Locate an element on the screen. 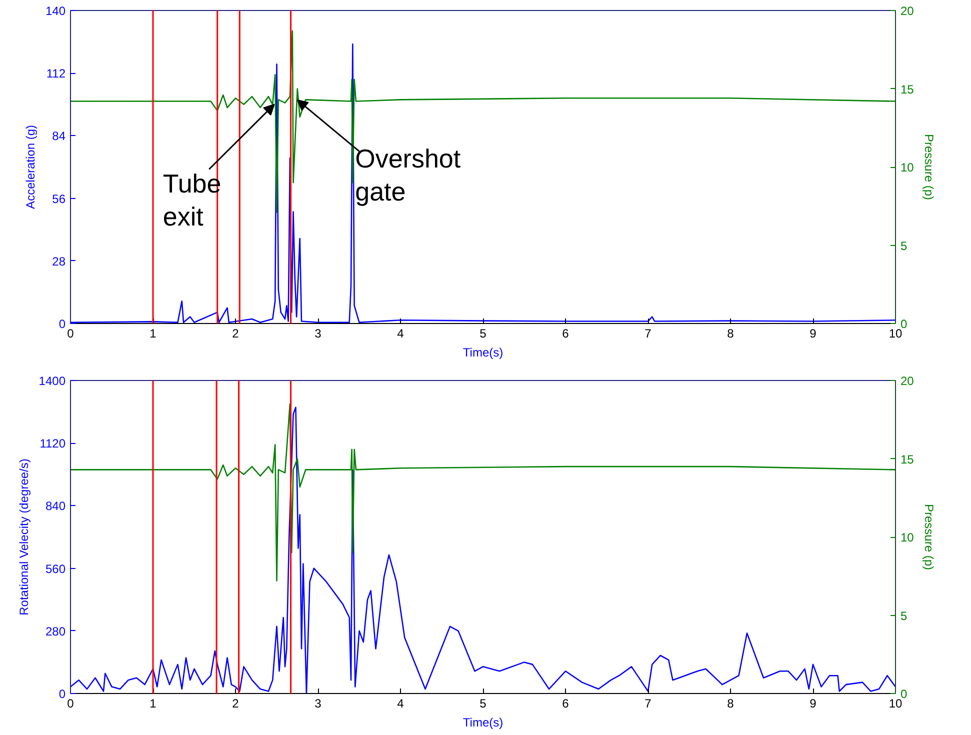 The height and width of the screenshot is (735, 971). y-tick-label: 840 is located at coordinates (55, 506).